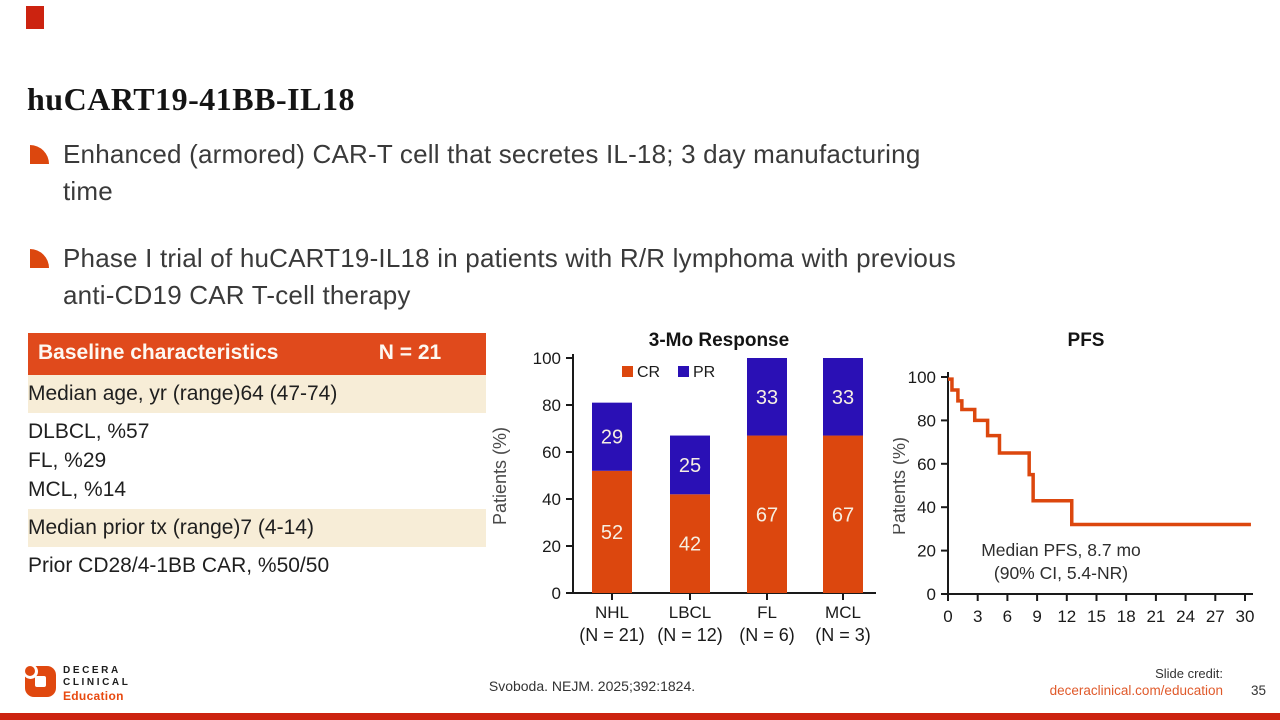 The width and height of the screenshot is (1280, 720). I want to click on x-tick-label: 6, so click(1007, 616).